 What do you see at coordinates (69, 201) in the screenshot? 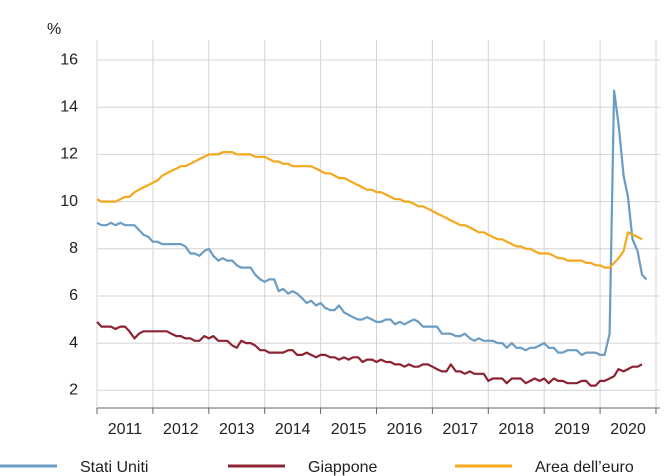
I see `y-tick-label: 10` at bounding box center [69, 201].